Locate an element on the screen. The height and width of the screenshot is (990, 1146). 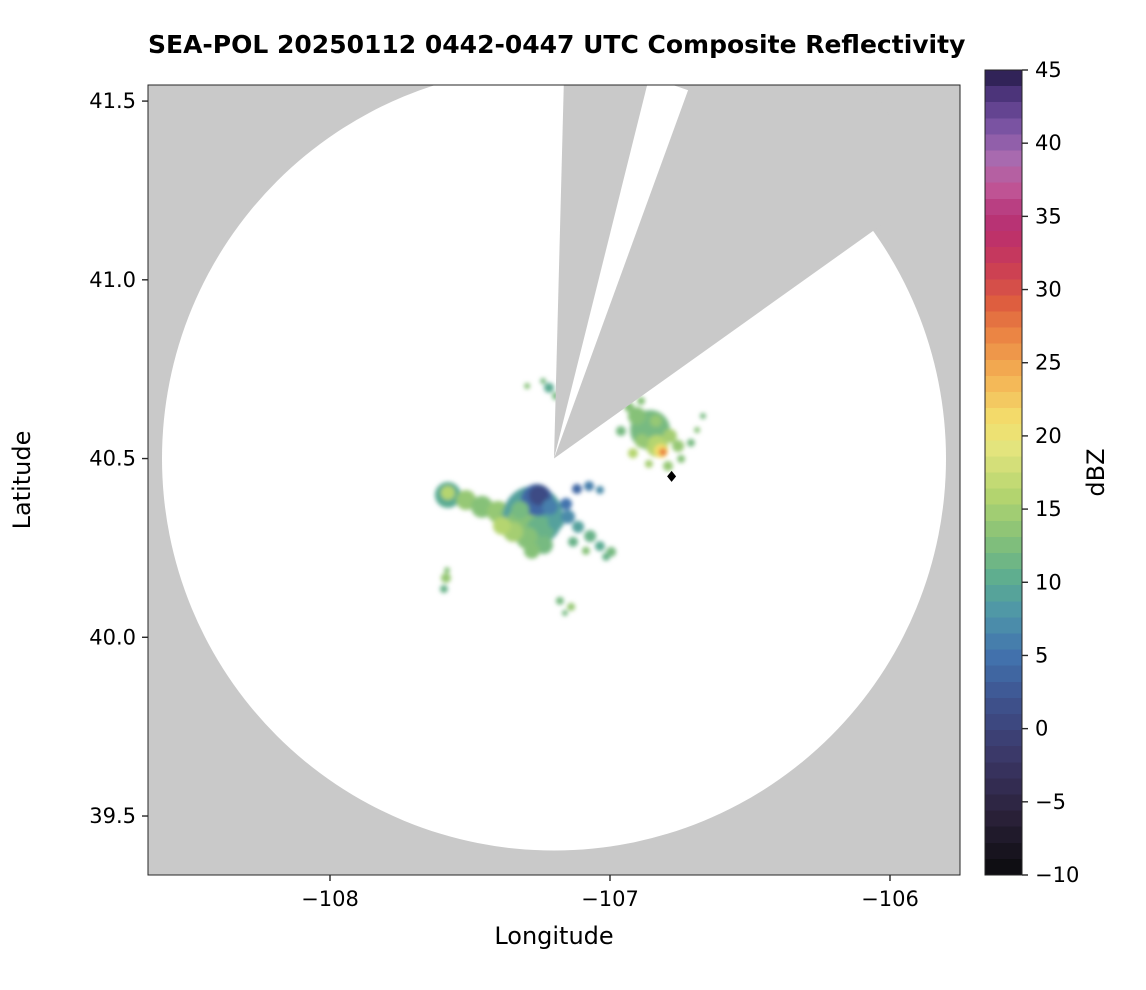
x-axis-tick-label: −106 is located at coordinates (890, 899).